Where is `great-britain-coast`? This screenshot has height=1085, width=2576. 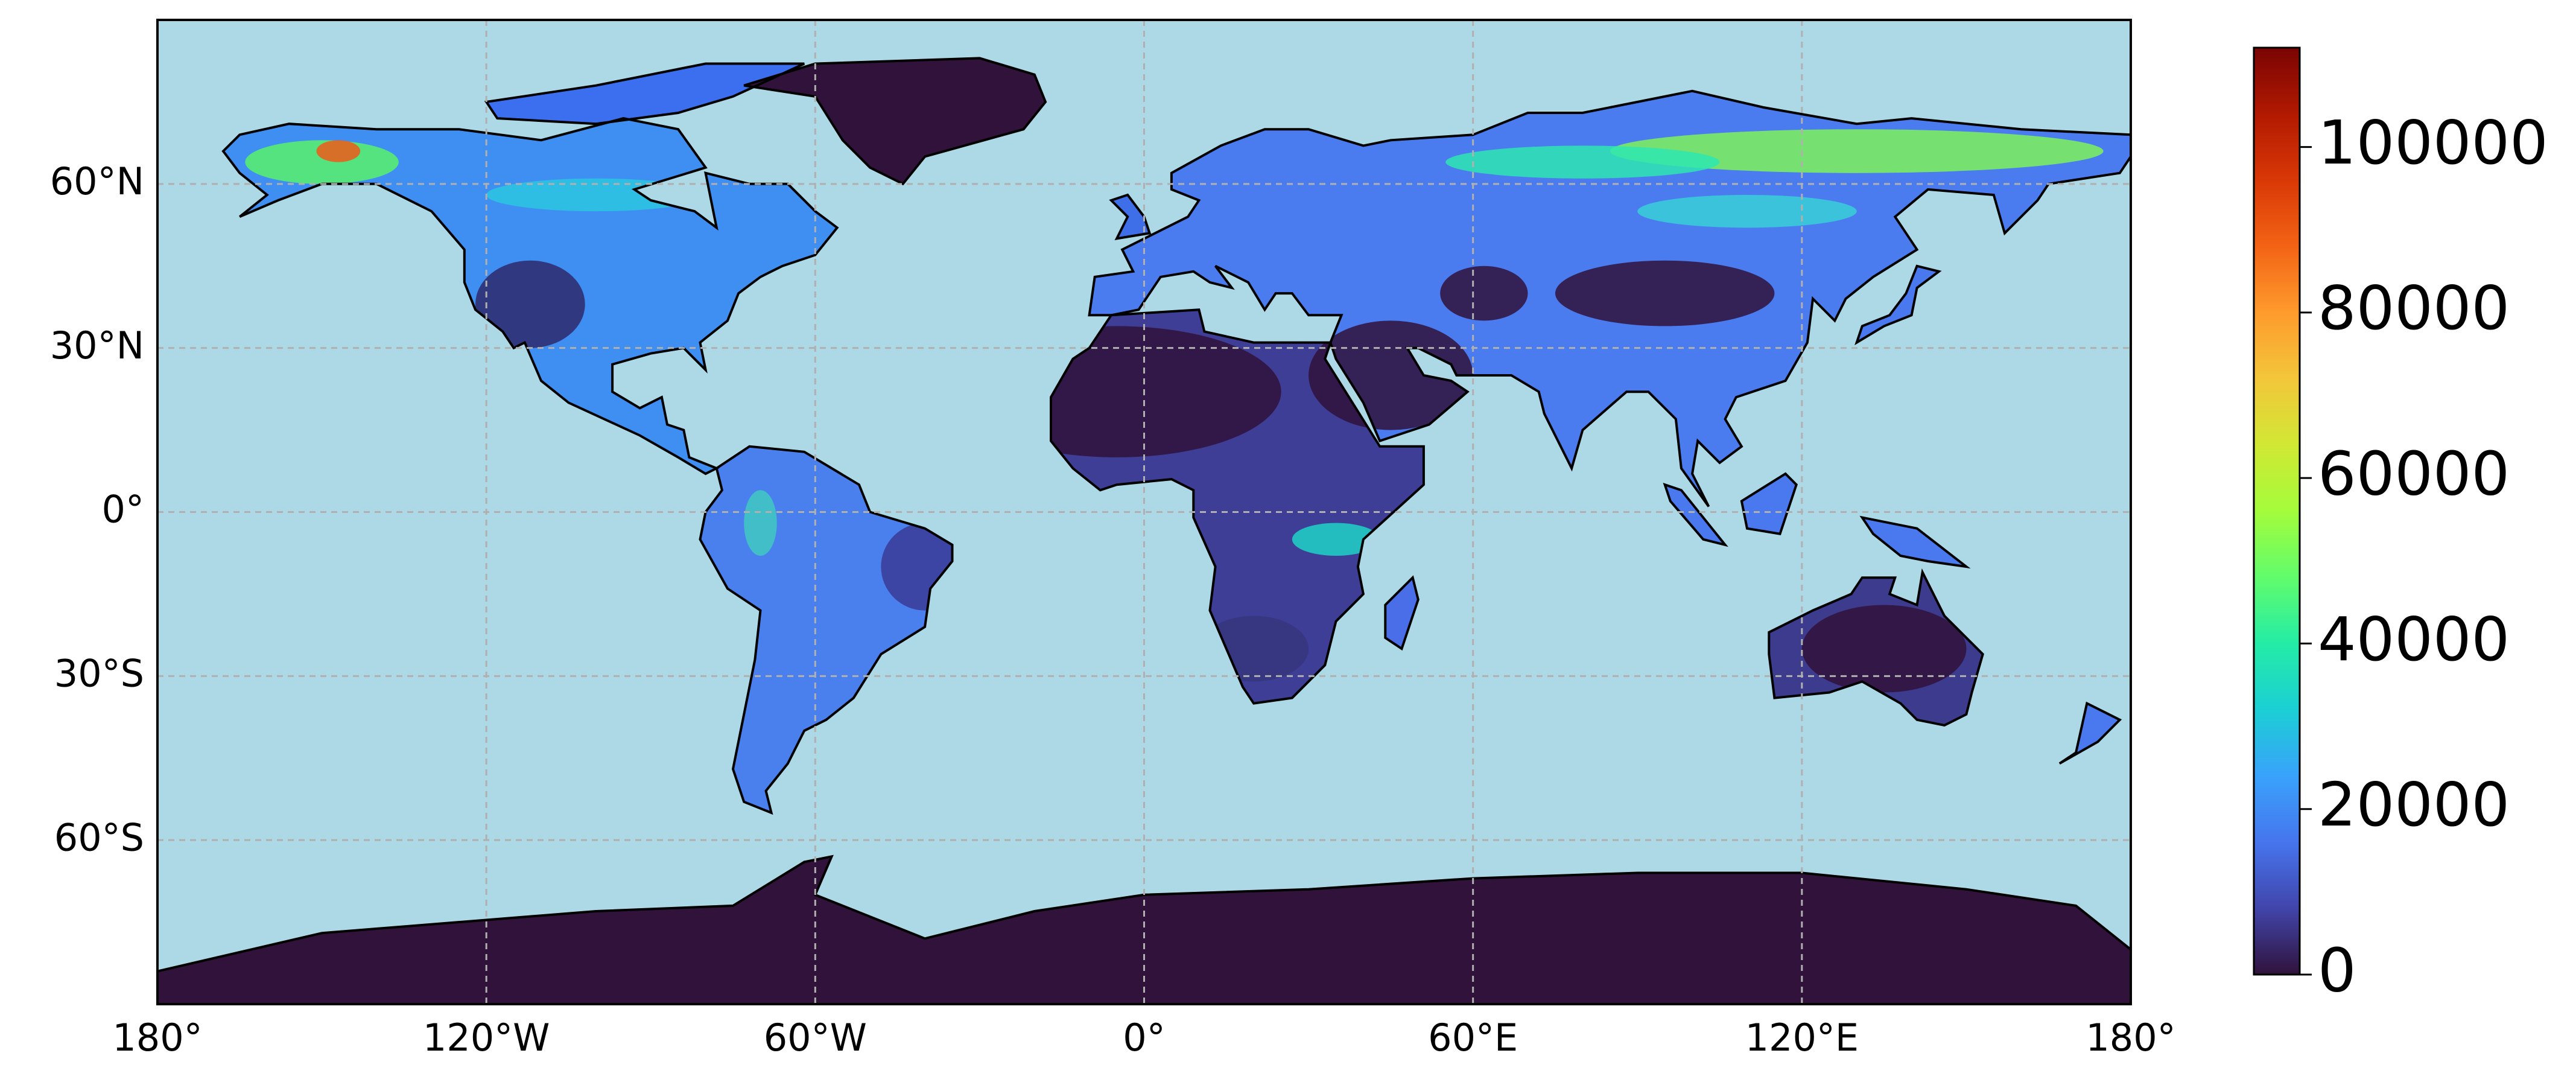
great-britain-coast is located at coordinates (1130, 217).